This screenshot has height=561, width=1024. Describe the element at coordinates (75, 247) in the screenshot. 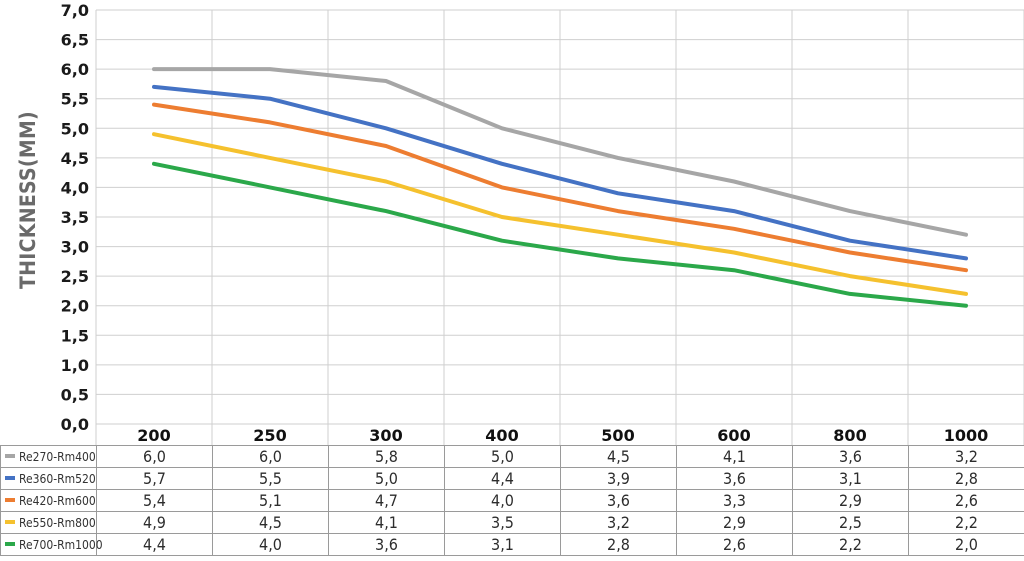

I see `y-tick-label: 3,0` at that location.